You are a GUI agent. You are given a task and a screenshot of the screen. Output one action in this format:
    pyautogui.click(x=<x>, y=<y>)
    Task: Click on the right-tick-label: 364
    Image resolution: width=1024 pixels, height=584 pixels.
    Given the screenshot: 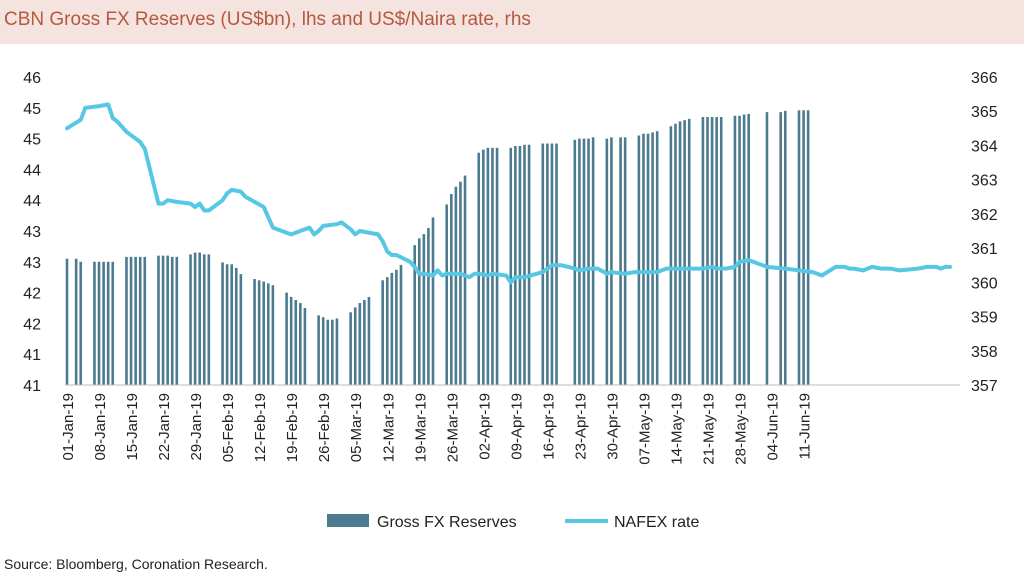 What is the action you would take?
    pyautogui.click(x=984, y=146)
    